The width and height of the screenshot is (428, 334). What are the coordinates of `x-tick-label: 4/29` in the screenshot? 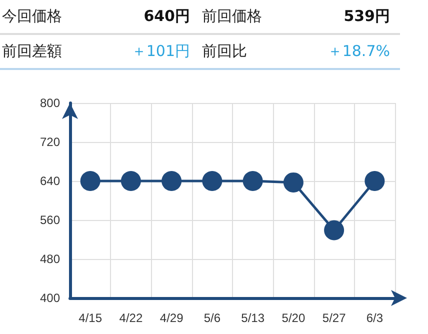 It's located at (172, 318).